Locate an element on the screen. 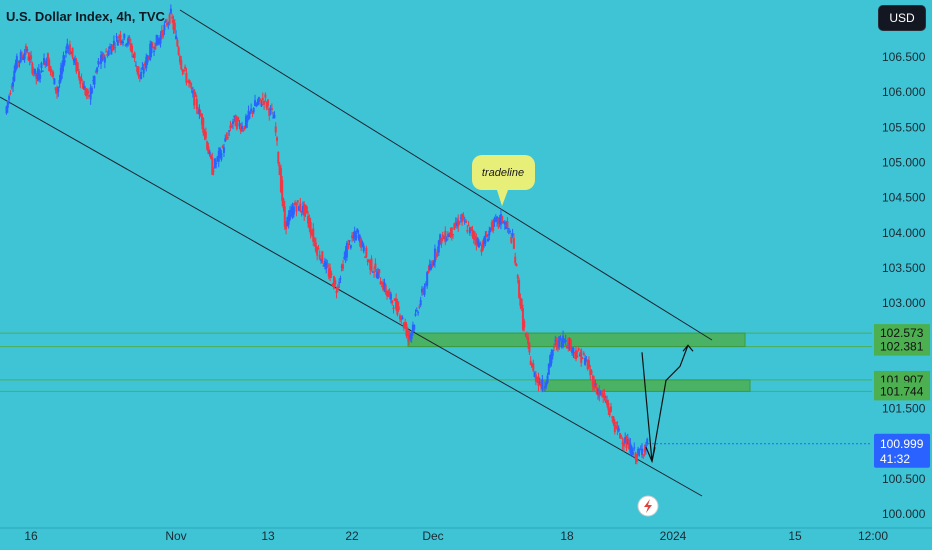 The height and width of the screenshot is (550, 932). forecast-path is located at coordinates (665, 403).